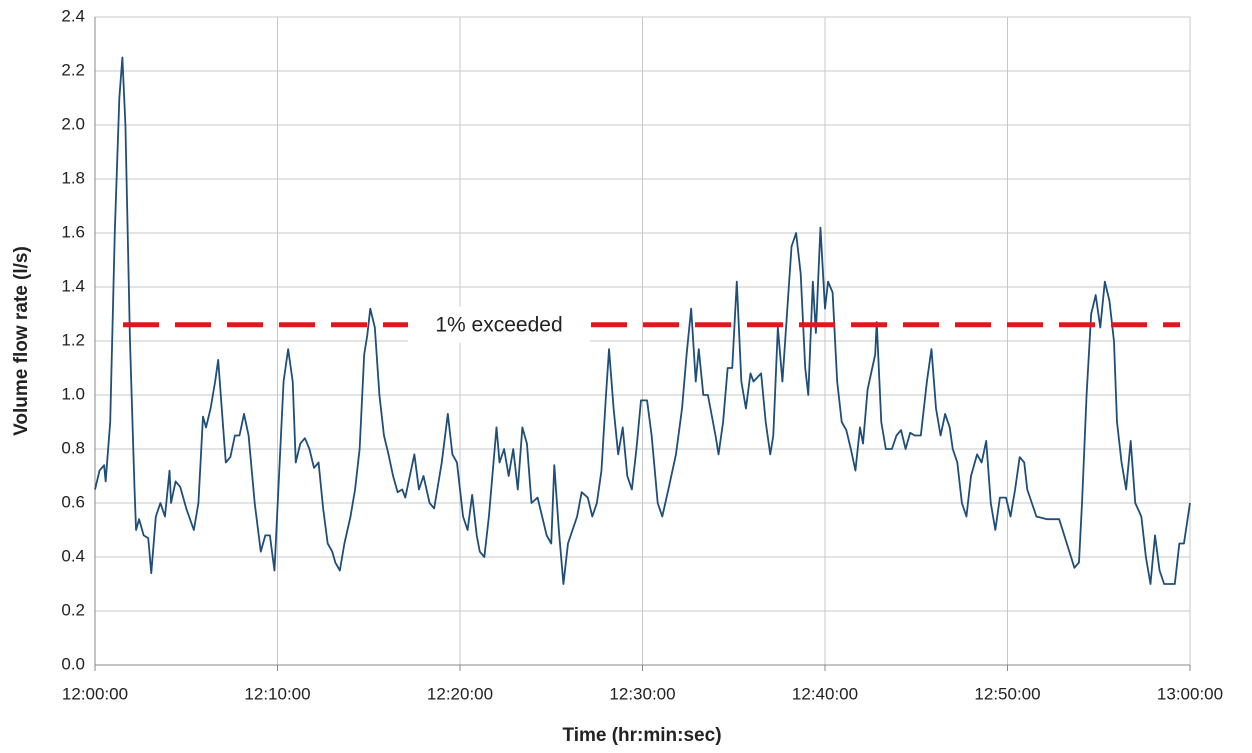  What do you see at coordinates (73, 501) in the screenshot?
I see `y-tick-label: 0.6` at bounding box center [73, 501].